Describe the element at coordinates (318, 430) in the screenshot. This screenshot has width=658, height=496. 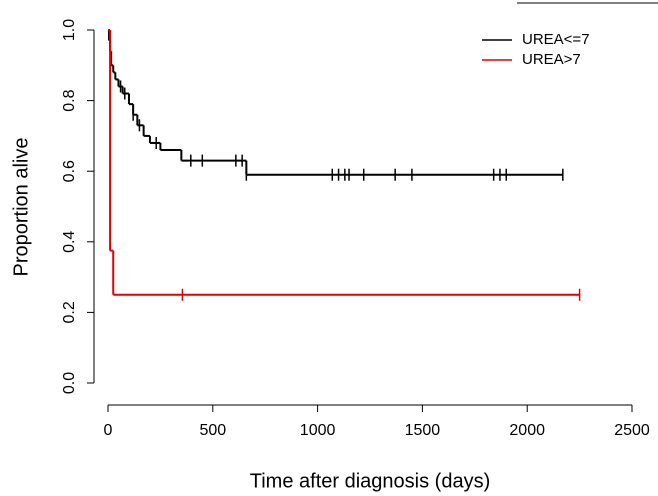
I see `x-tick-label: 1000` at that location.